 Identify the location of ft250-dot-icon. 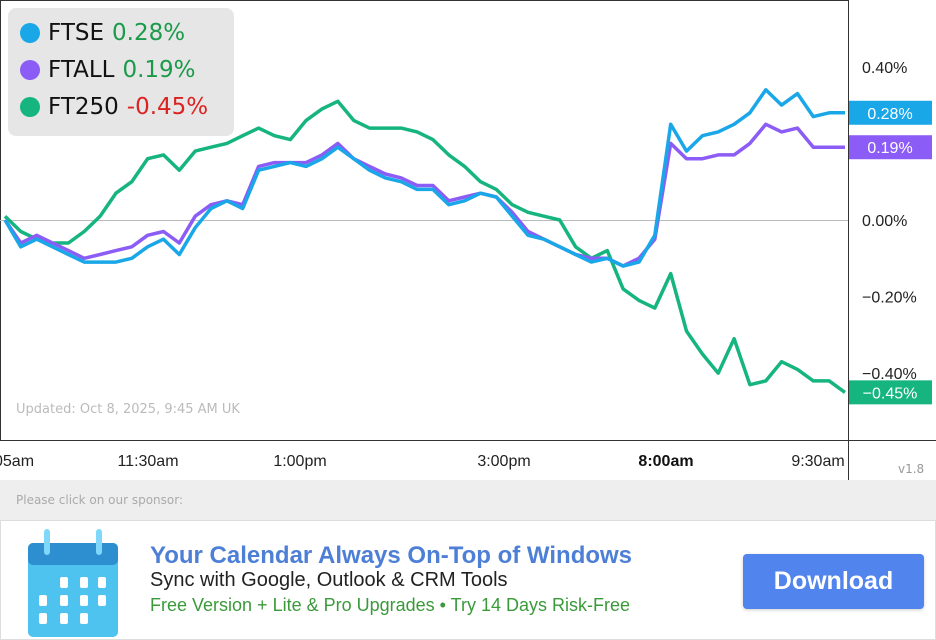
(30, 107).